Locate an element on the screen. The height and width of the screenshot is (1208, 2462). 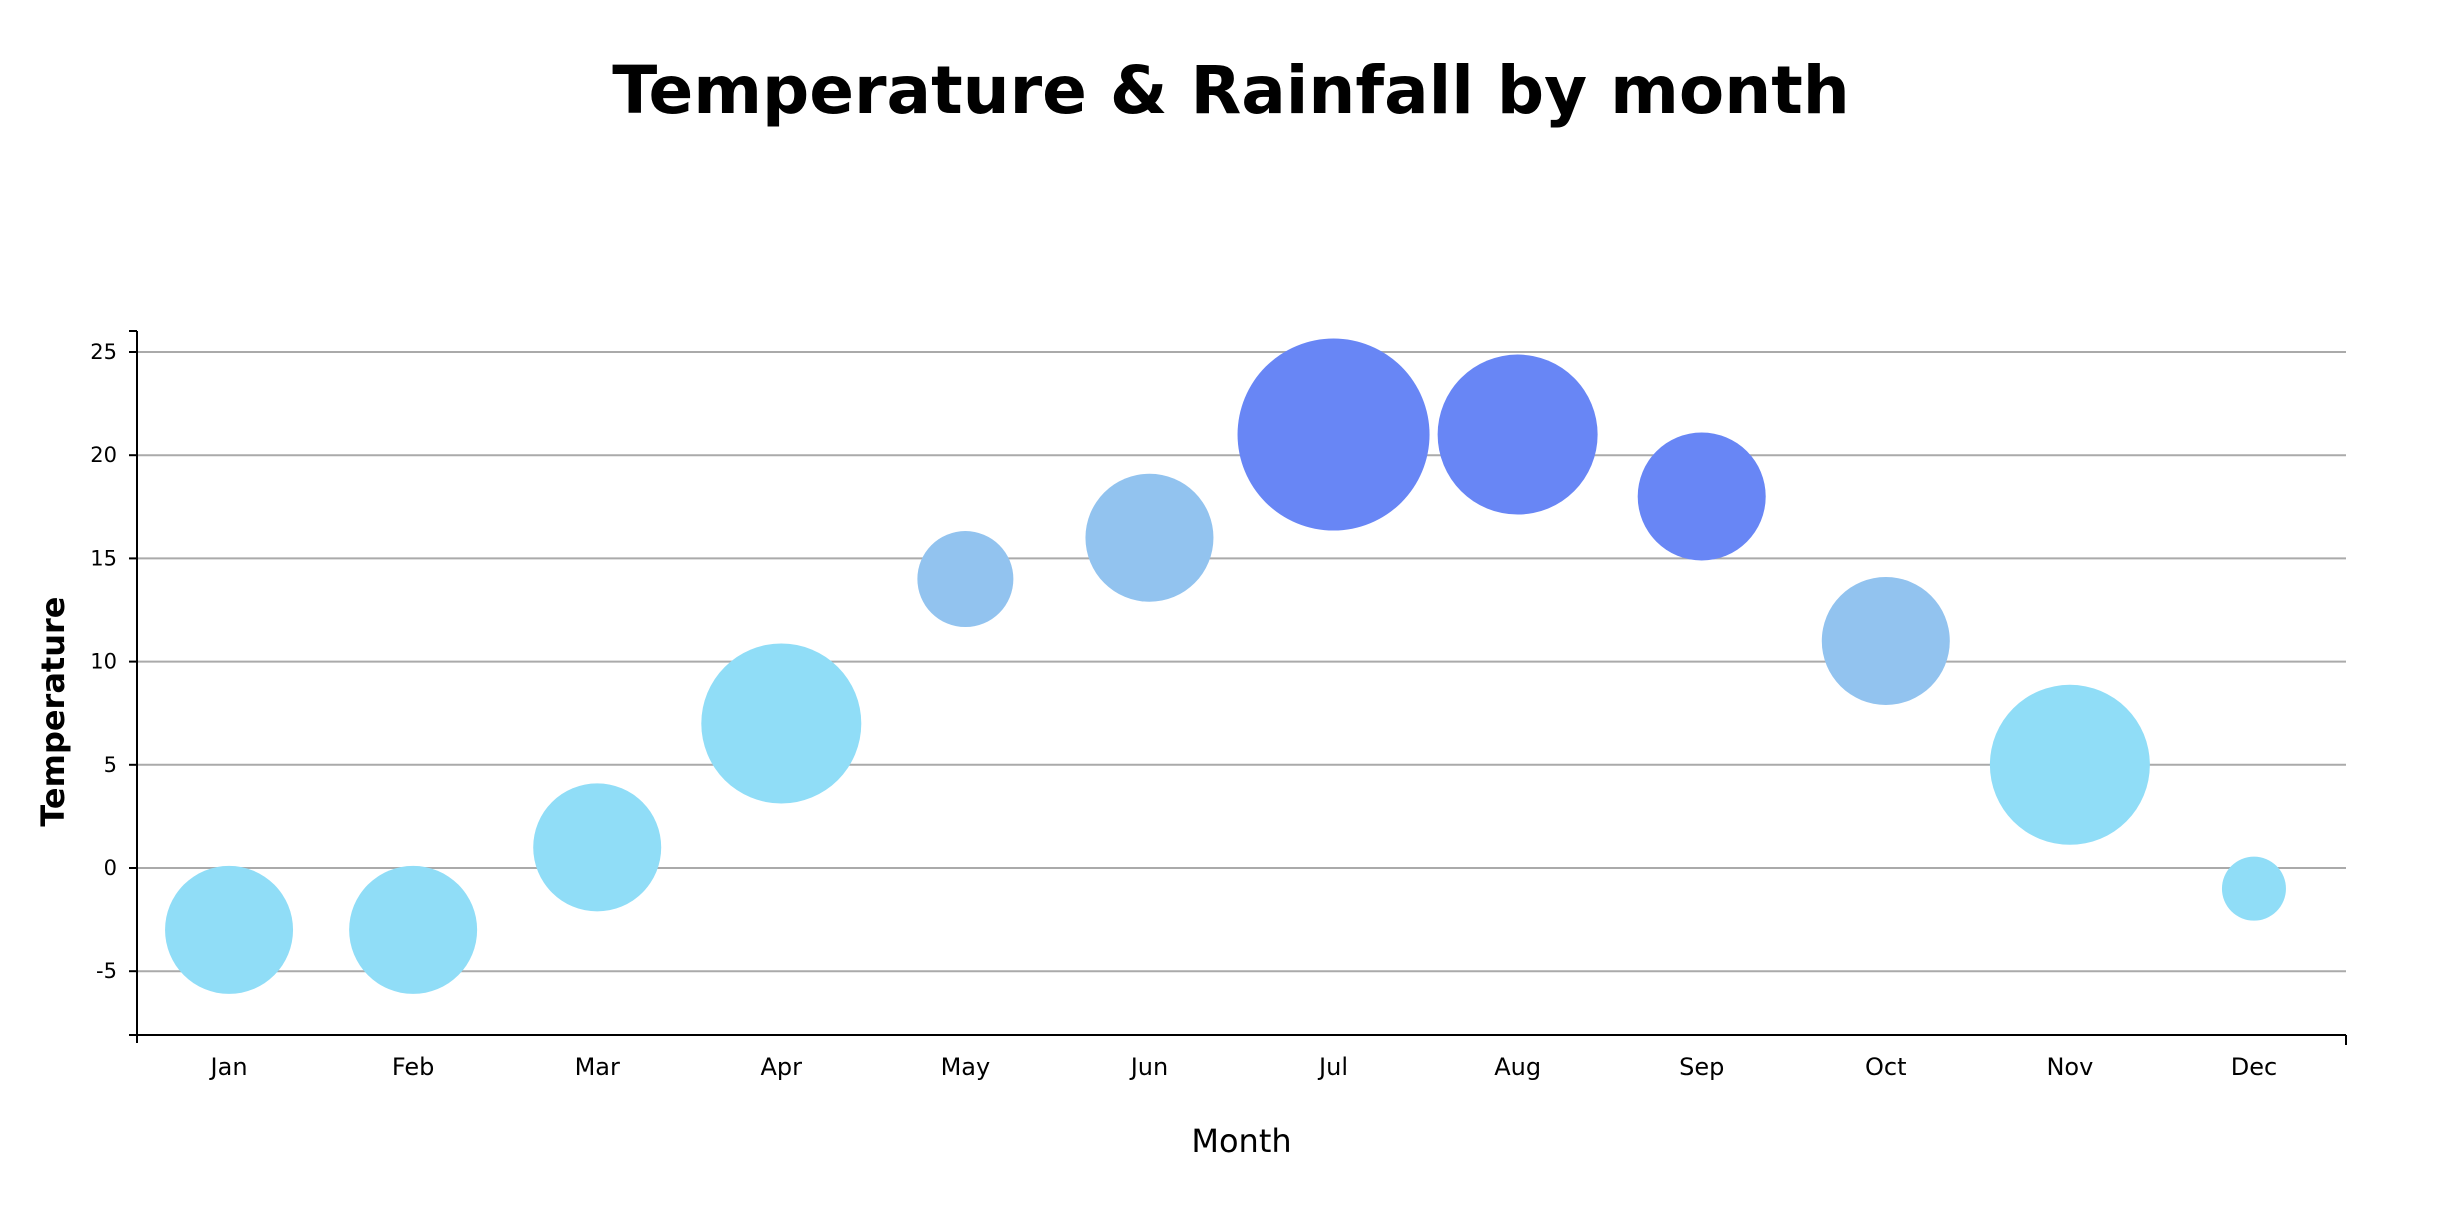
bubble-dec is located at coordinates (2253, 888).